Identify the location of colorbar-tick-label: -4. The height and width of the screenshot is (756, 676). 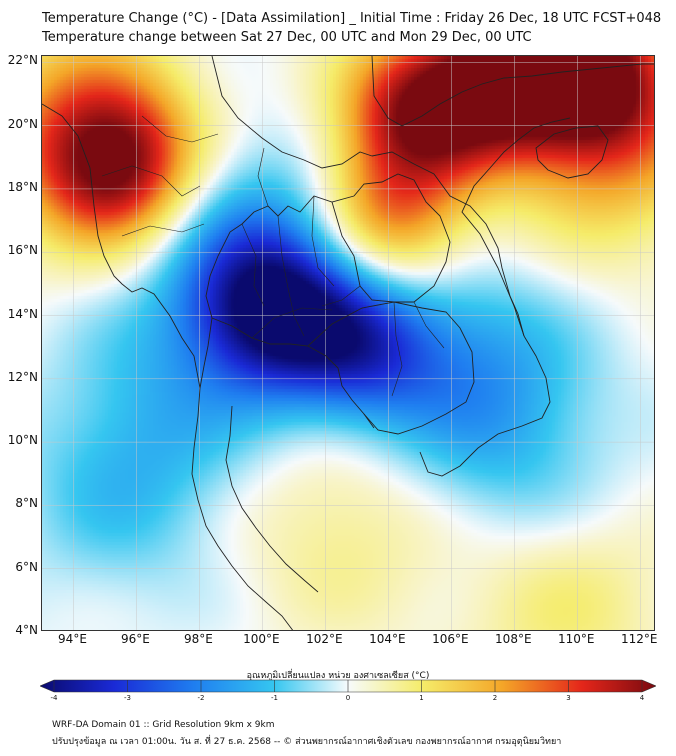
(54, 698).